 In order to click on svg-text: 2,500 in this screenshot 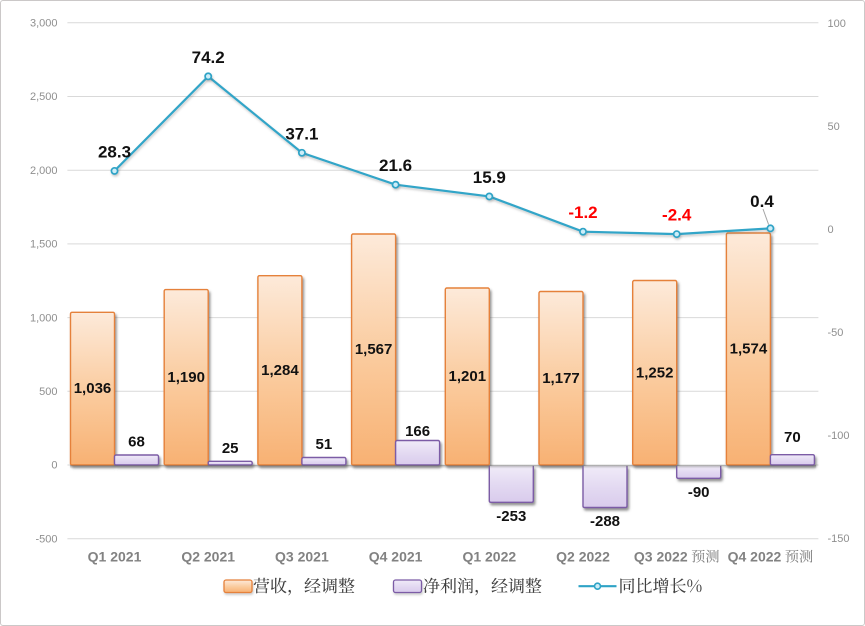, I will do `click(44, 97)`.